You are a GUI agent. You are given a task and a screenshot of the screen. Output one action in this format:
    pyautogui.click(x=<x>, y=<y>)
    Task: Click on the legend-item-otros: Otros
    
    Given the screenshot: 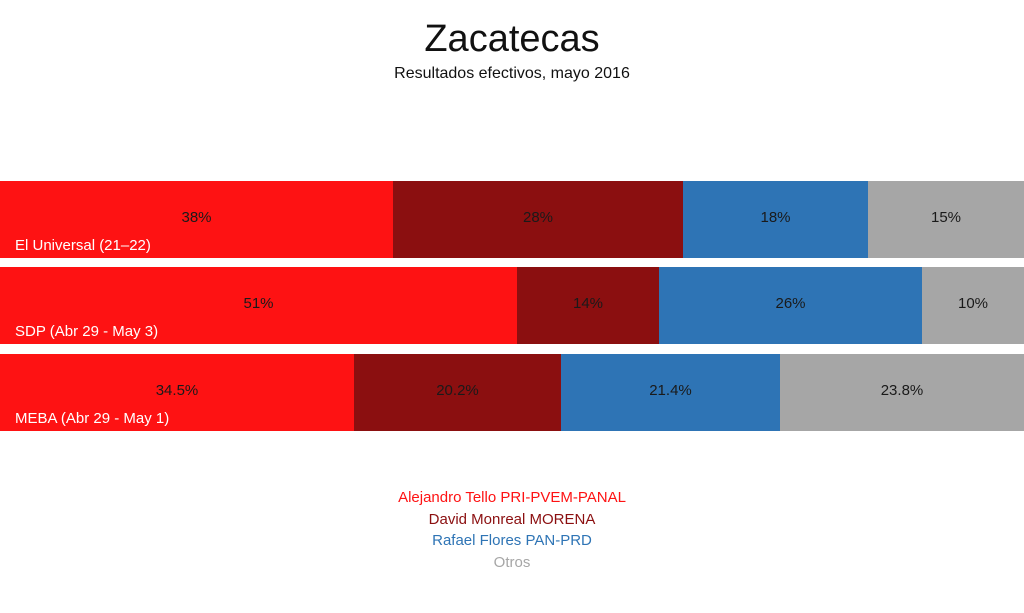 What is the action you would take?
    pyautogui.click(x=512, y=562)
    